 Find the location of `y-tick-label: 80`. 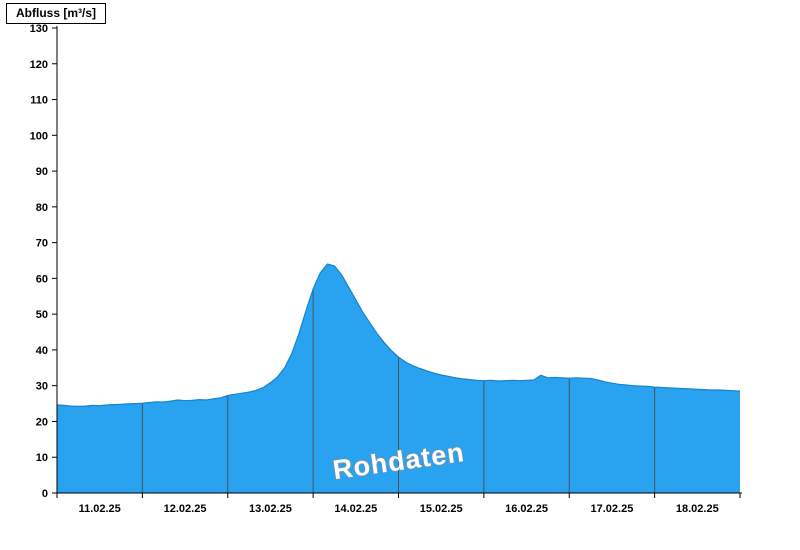

y-tick-label: 80 is located at coordinates (42, 208).